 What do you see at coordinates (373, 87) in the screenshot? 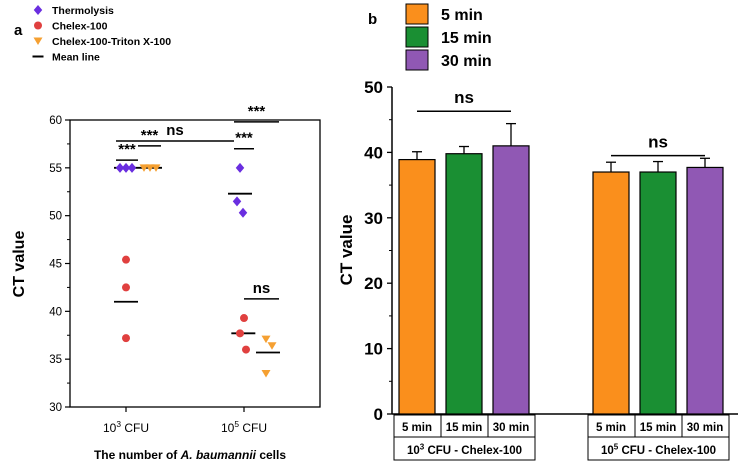
I see `y-tick-label-5: 50` at bounding box center [373, 87].